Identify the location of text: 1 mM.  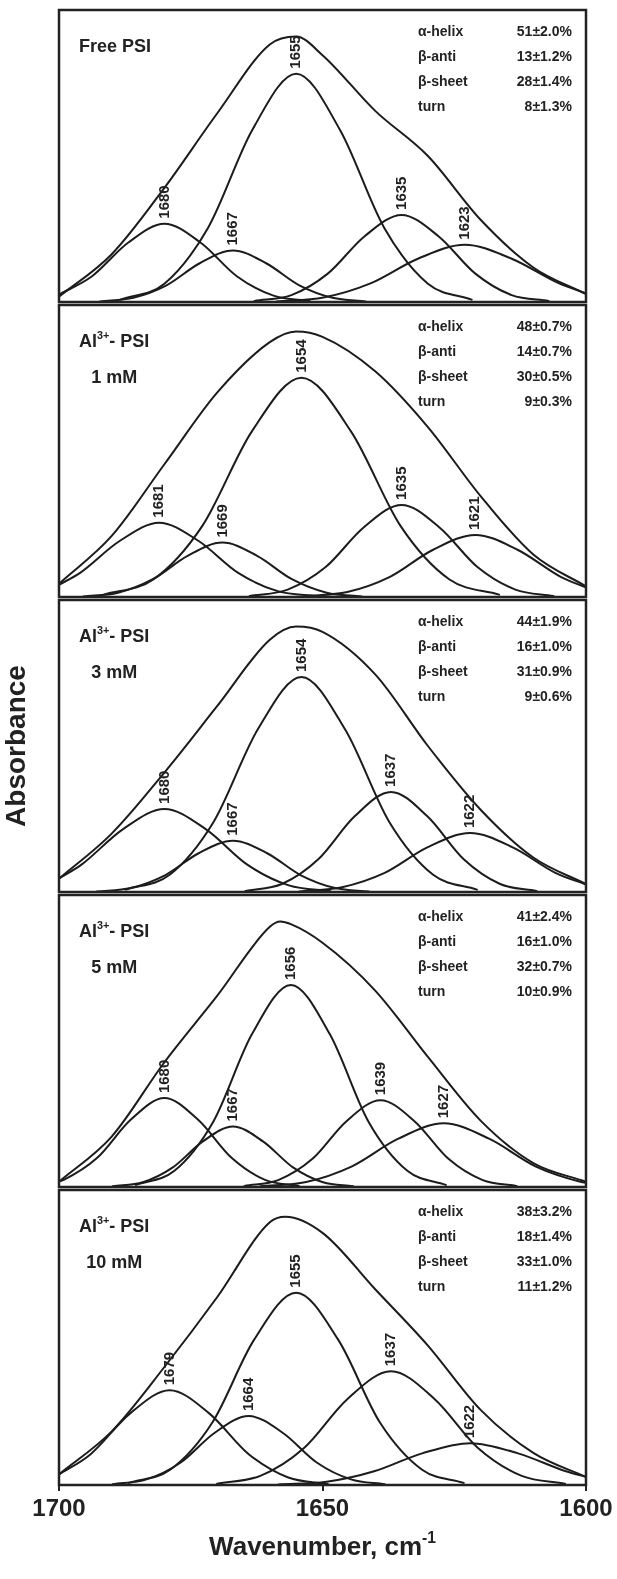
(114, 377).